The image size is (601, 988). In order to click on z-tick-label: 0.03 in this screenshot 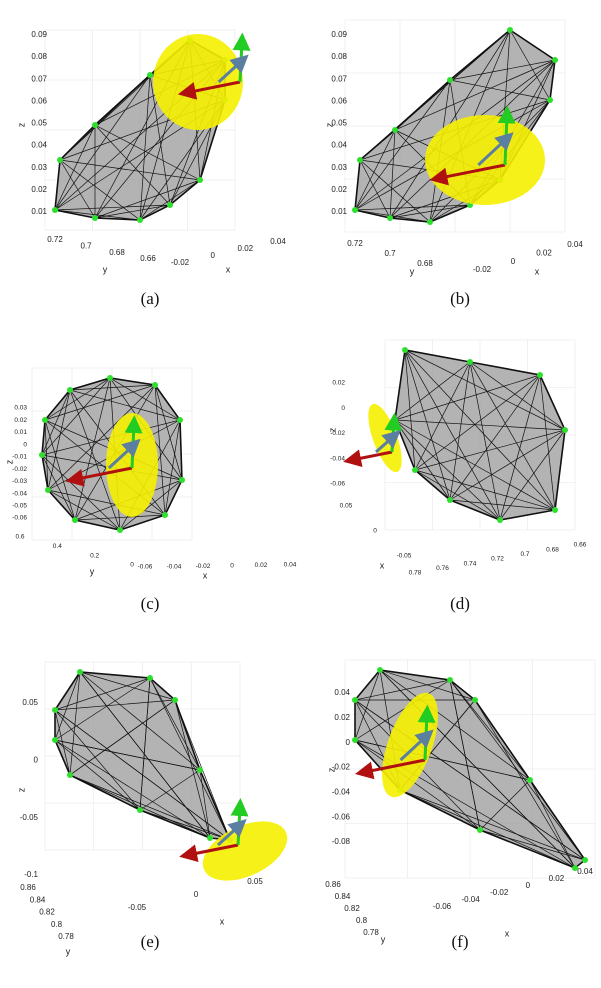, I will do `click(339, 167)`.